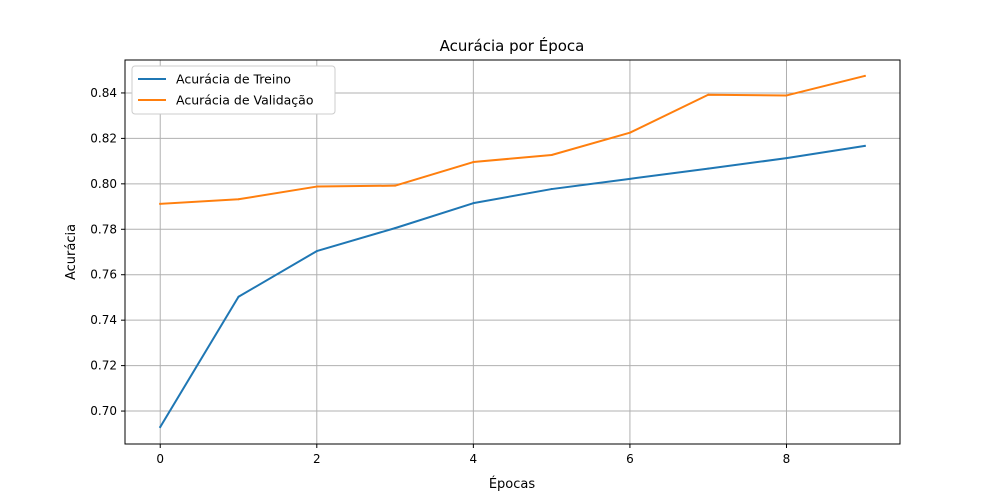 The image size is (1000, 500). I want to click on y-tick-label: 0.80, so click(103, 184).